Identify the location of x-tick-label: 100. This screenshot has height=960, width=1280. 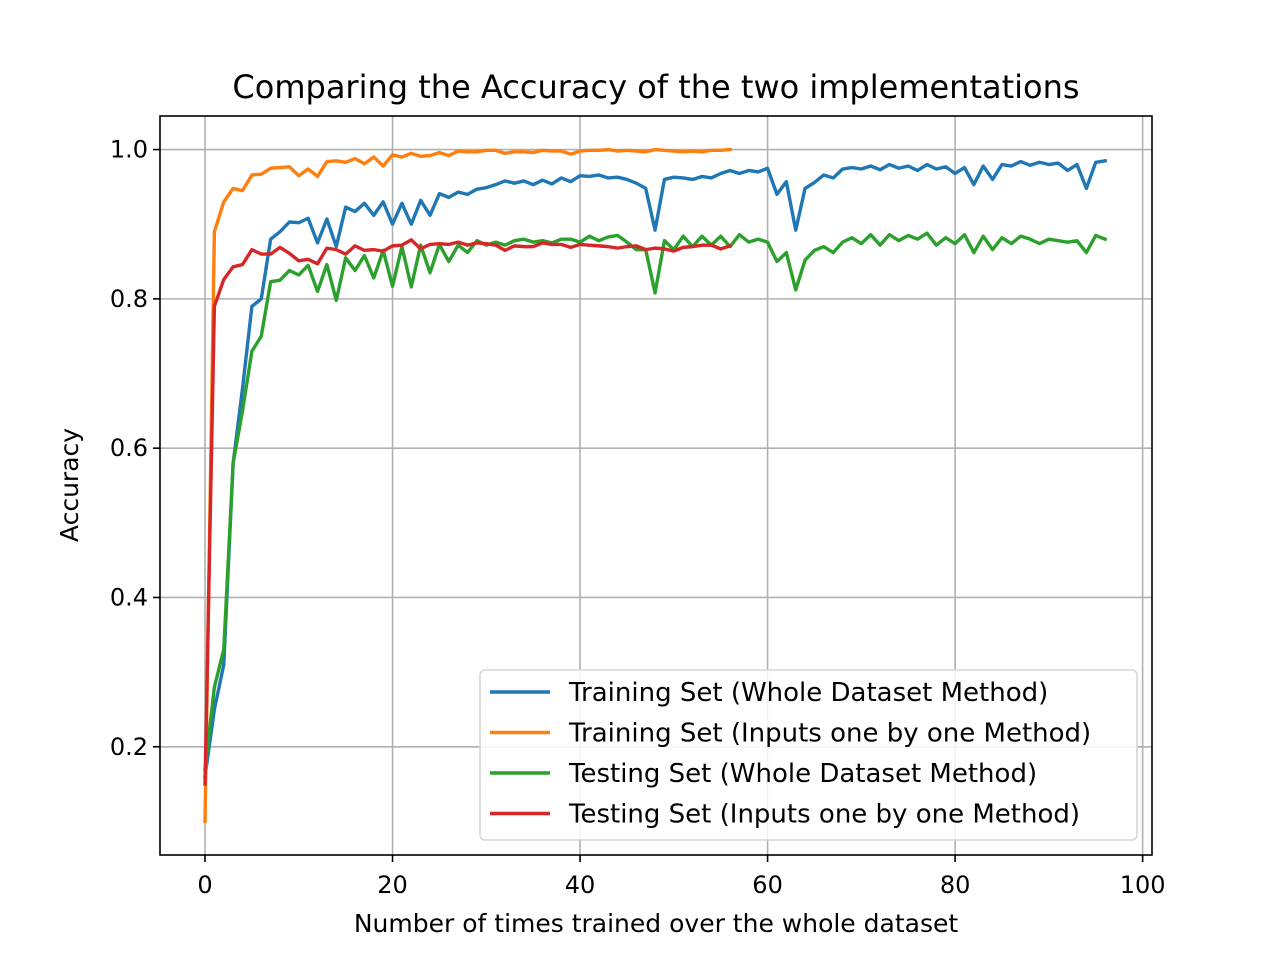
(1143, 885).